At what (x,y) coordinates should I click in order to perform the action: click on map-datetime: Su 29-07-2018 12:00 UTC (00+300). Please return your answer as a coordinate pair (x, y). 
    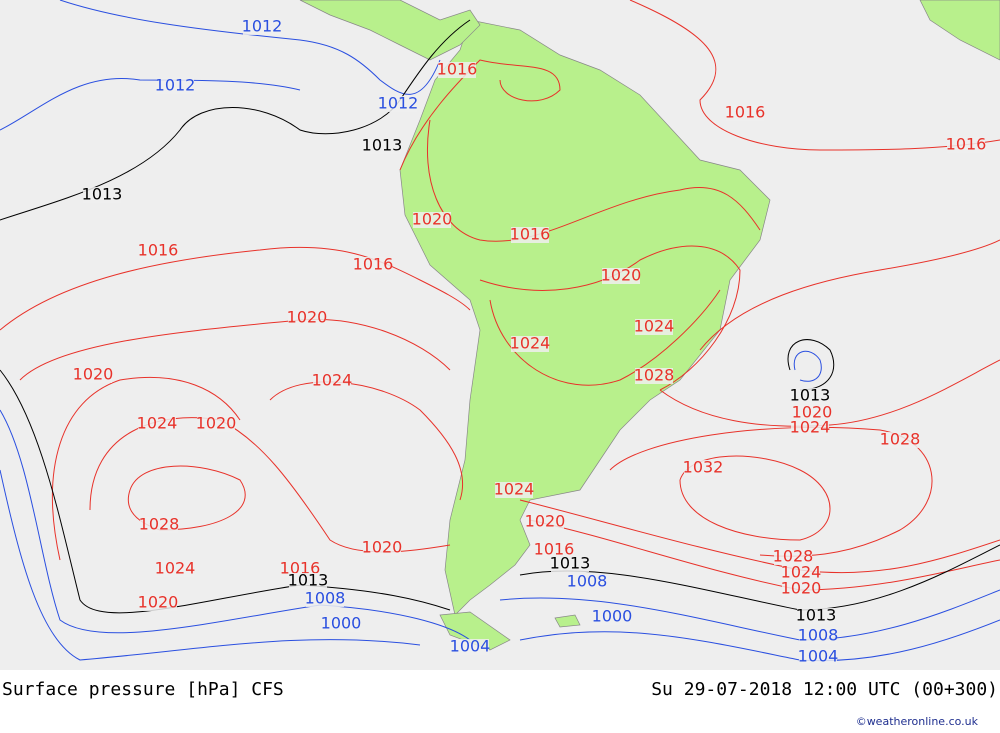
    Looking at the image, I should click on (824, 689).